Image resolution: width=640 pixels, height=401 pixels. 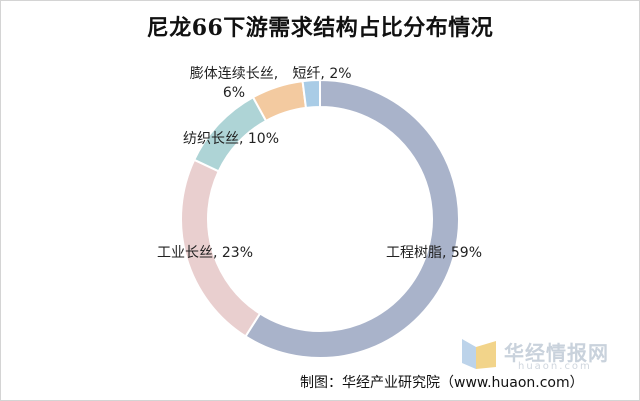 What do you see at coordinates (231, 139) in the screenshot?
I see `label-textile-filament: 纺织长丝, 10%` at bounding box center [231, 139].